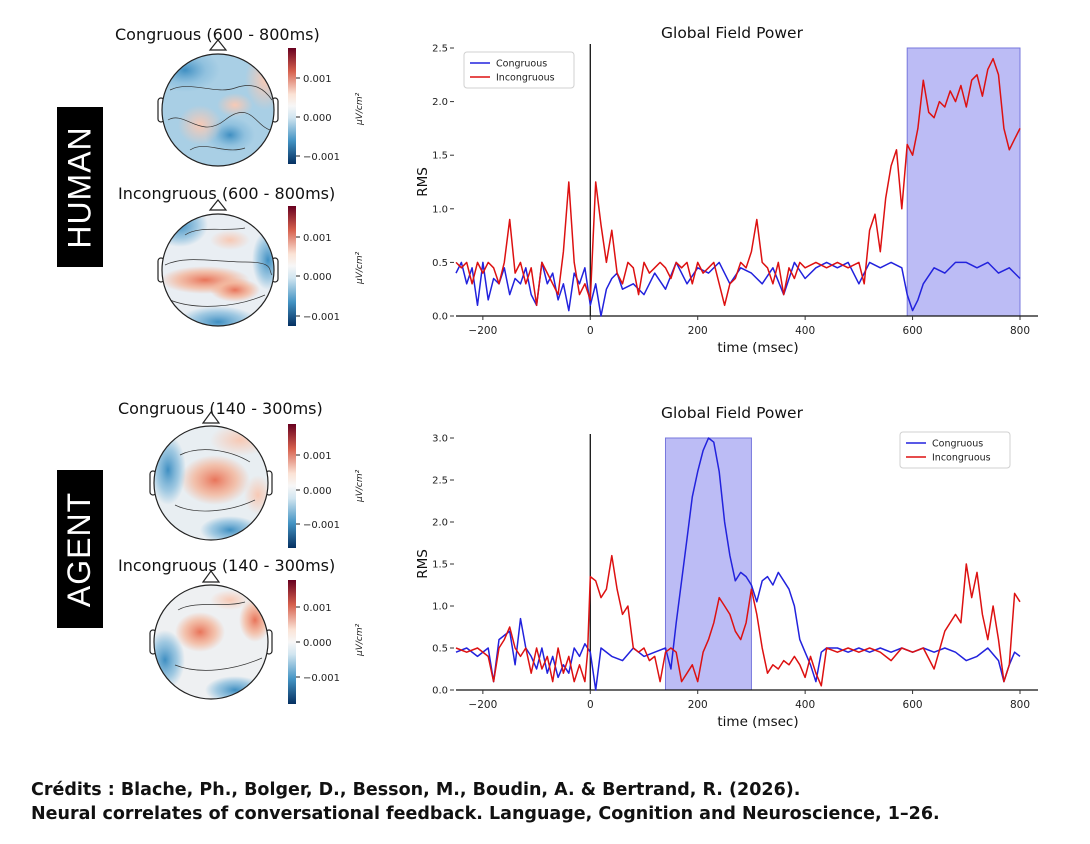  Describe the element at coordinates (211, 634) in the screenshot. I see `topomap-agent-incongruous` at that location.